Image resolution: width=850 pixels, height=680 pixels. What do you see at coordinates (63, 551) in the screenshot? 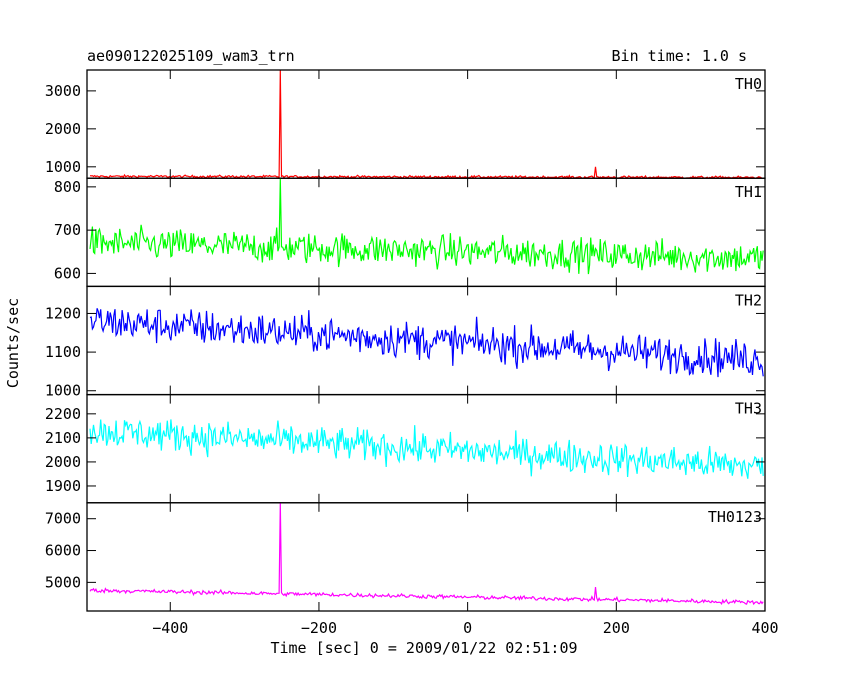
I see `y-tick-label: 6000` at bounding box center [63, 551].